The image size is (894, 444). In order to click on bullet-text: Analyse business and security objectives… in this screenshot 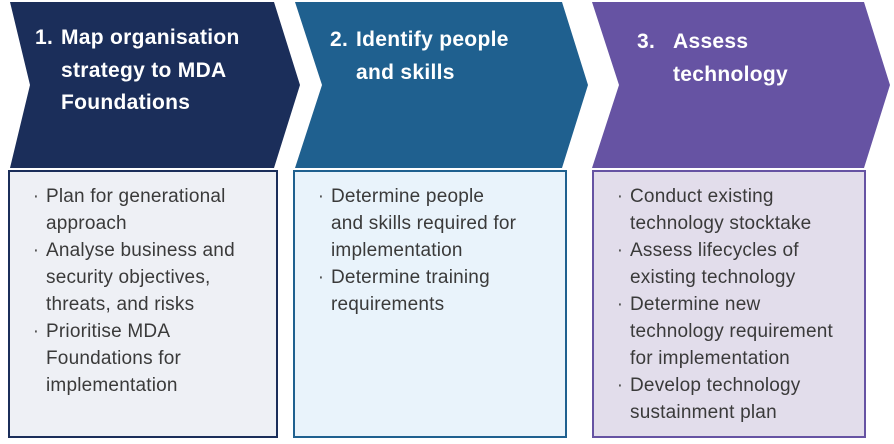, I will do `click(140, 277)`.